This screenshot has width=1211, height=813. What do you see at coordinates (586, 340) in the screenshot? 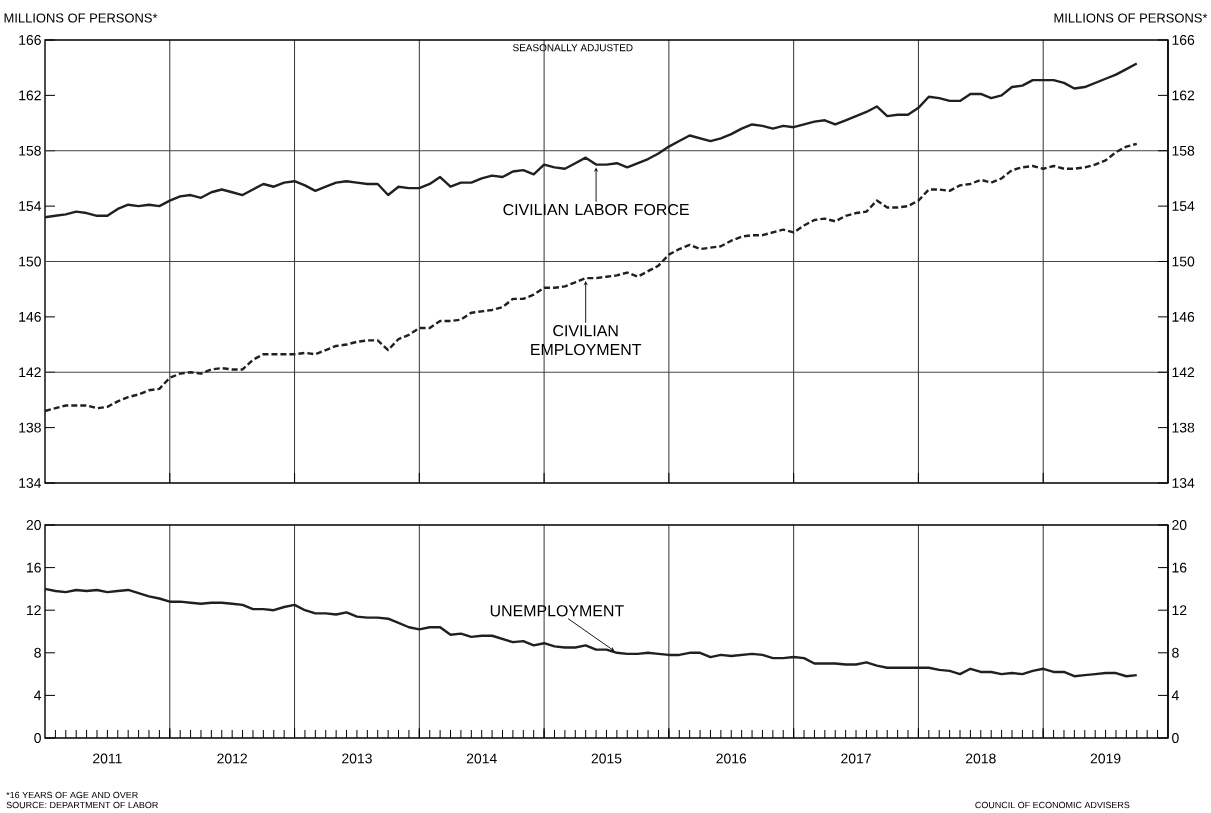
I see `series-label: CIVILIAN EMPLOYMENT` at bounding box center [586, 340].